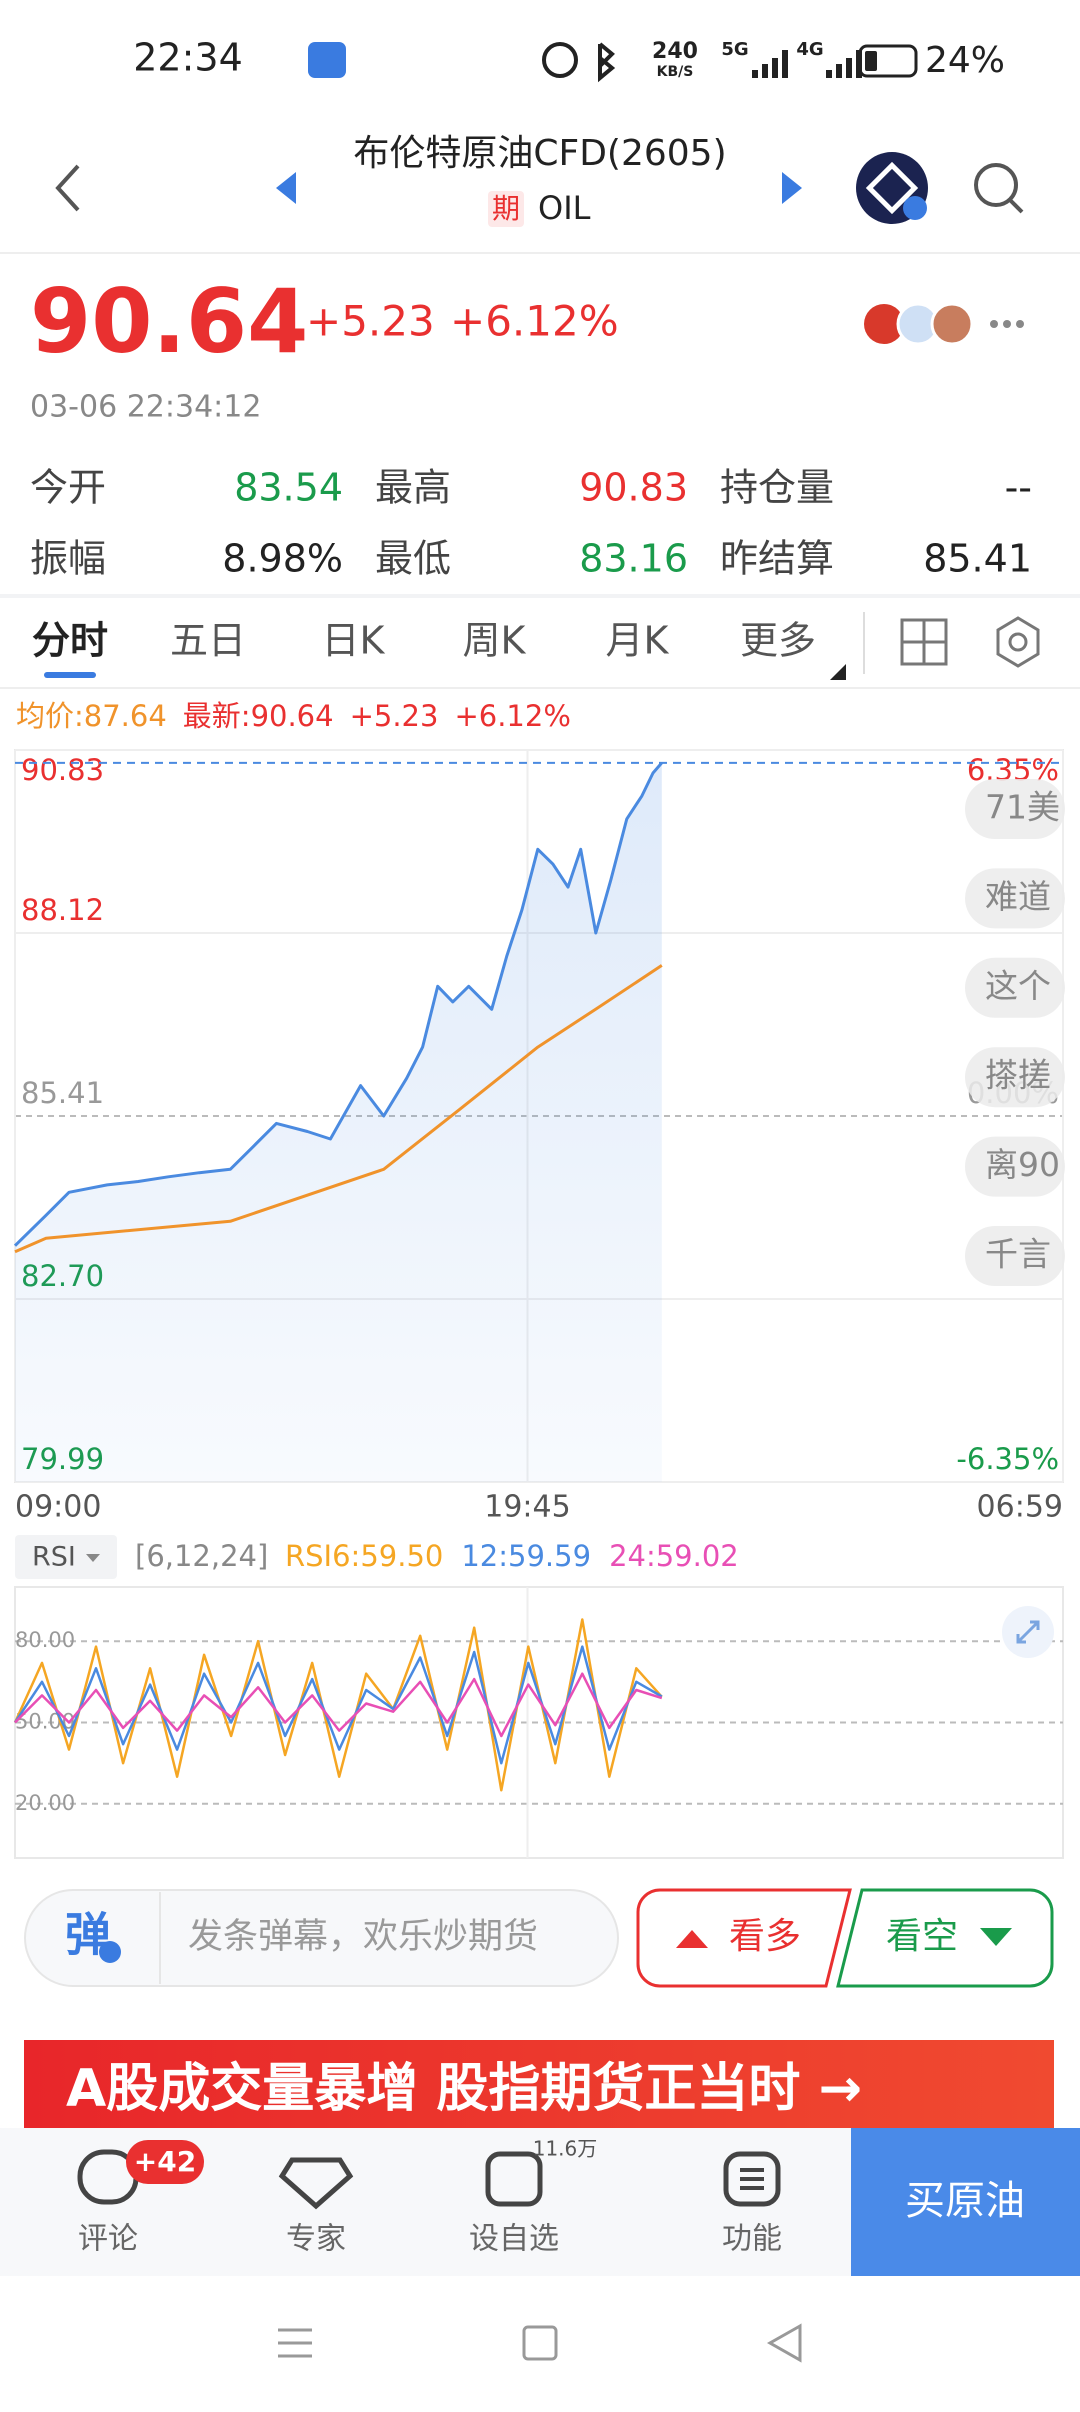  I want to click on stat-value: 8.98%, so click(282, 559).